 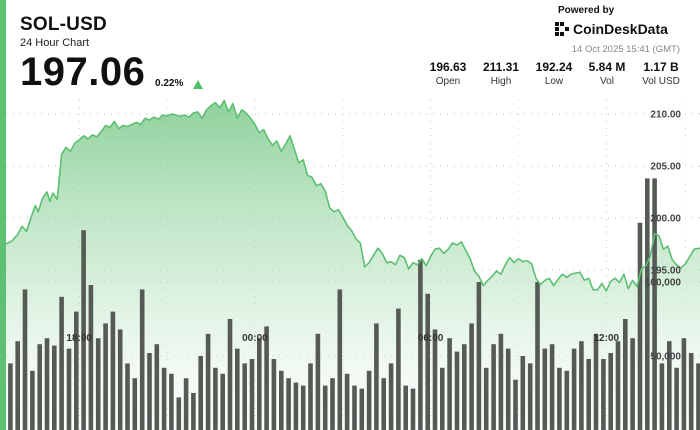 What do you see at coordinates (665, 271) in the screenshot?
I see `price-tick-label: 195.00` at bounding box center [665, 271].